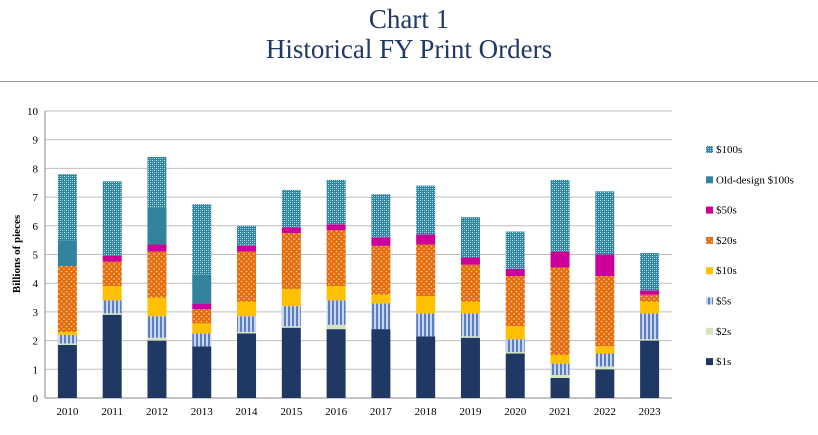  Describe the element at coordinates (709, 271) in the screenshot. I see `legend-swatch-usd10s` at that location.